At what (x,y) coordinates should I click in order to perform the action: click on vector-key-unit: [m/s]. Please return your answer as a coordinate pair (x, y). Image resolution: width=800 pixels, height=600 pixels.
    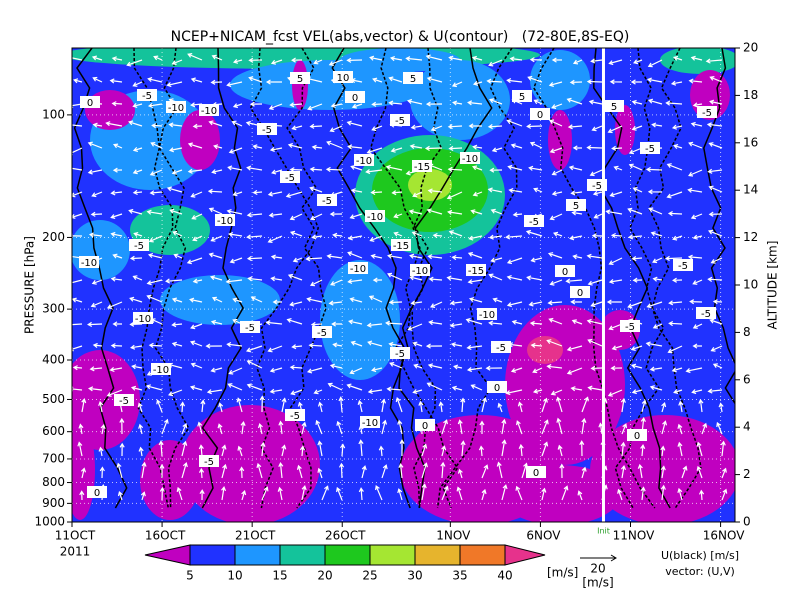
    Looking at the image, I should click on (597, 583).